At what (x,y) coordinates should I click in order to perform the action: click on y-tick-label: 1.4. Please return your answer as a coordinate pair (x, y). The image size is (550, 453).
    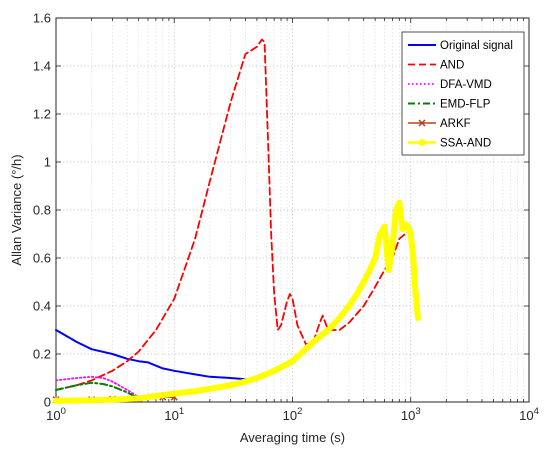
    Looking at the image, I should click on (42, 66).